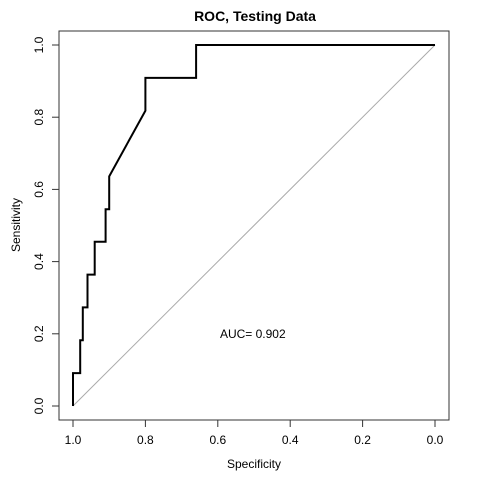  Describe the element at coordinates (39, 117) in the screenshot. I see `y-tick-label: 0.8` at that location.